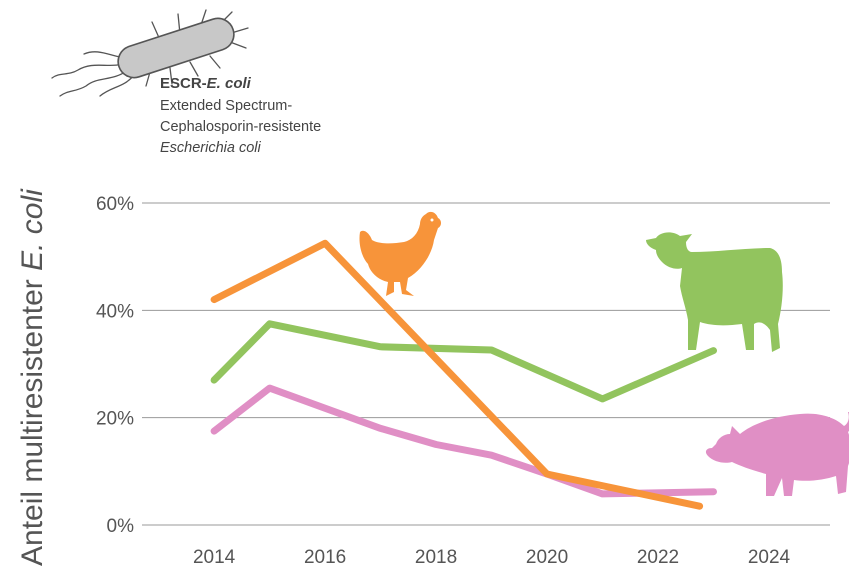  I want to click on x-tick-label: 2020, so click(547, 557).